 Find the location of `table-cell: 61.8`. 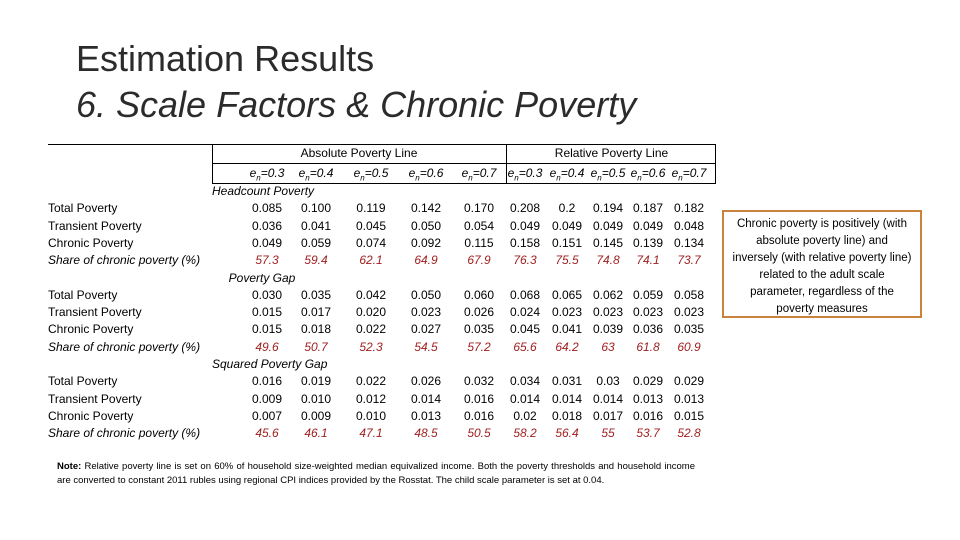

table-cell: 61.8 is located at coordinates (648, 346).